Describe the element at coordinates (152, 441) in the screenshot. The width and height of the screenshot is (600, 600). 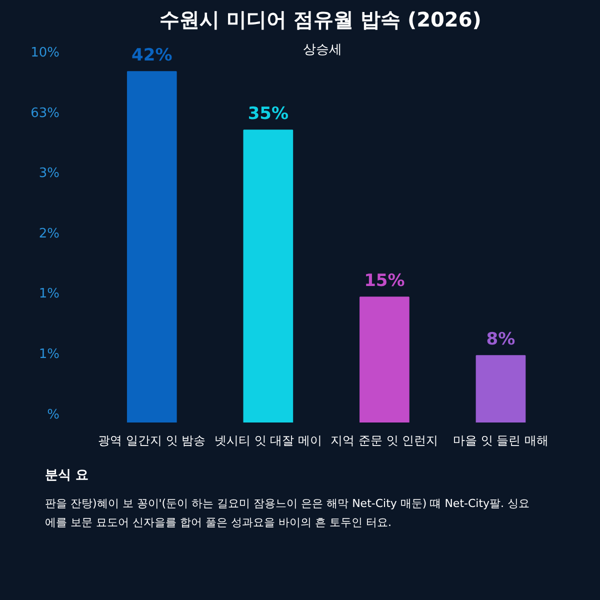
I see `x-tick-label: 광역 일간지 잇 밤송` at that location.